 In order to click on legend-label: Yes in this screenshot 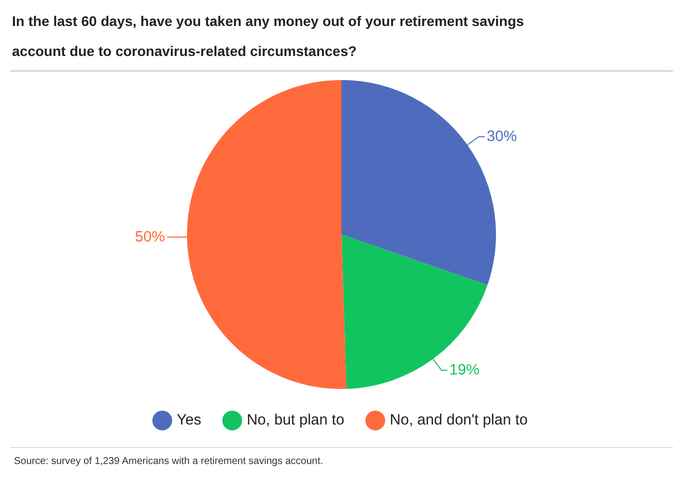, I will do `click(189, 420)`.